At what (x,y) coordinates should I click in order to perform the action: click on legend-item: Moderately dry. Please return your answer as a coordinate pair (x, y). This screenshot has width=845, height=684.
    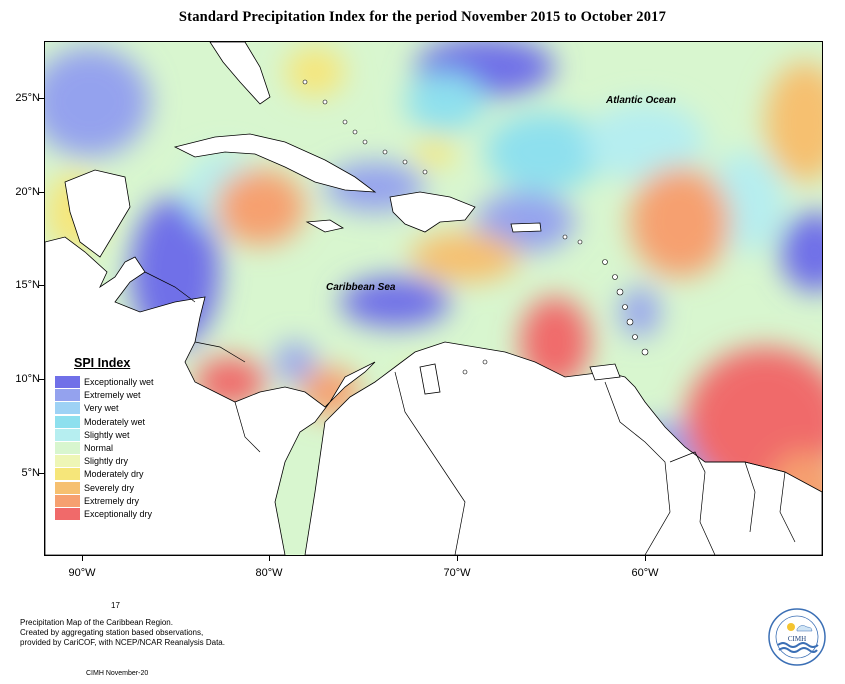
    Looking at the image, I should click on (111, 474).